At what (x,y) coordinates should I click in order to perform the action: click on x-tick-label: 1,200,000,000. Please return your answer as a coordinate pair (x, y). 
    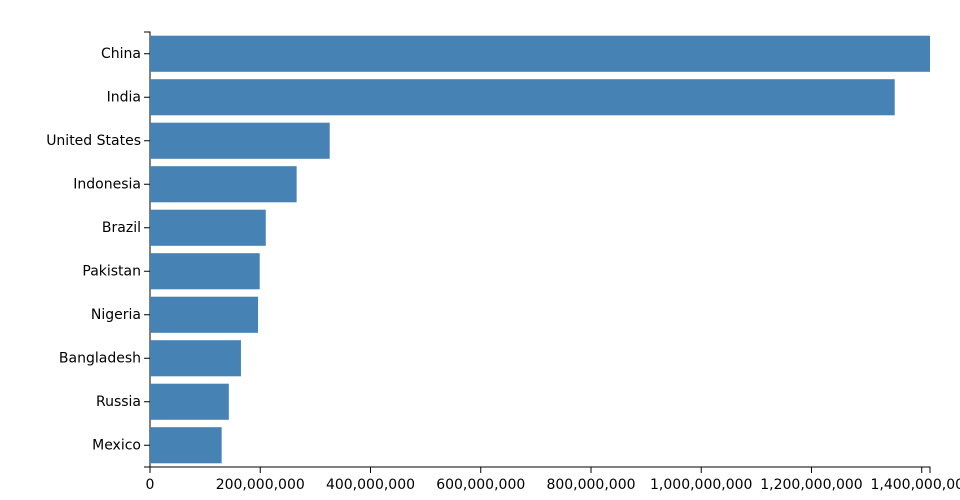
    Looking at the image, I should click on (811, 485).